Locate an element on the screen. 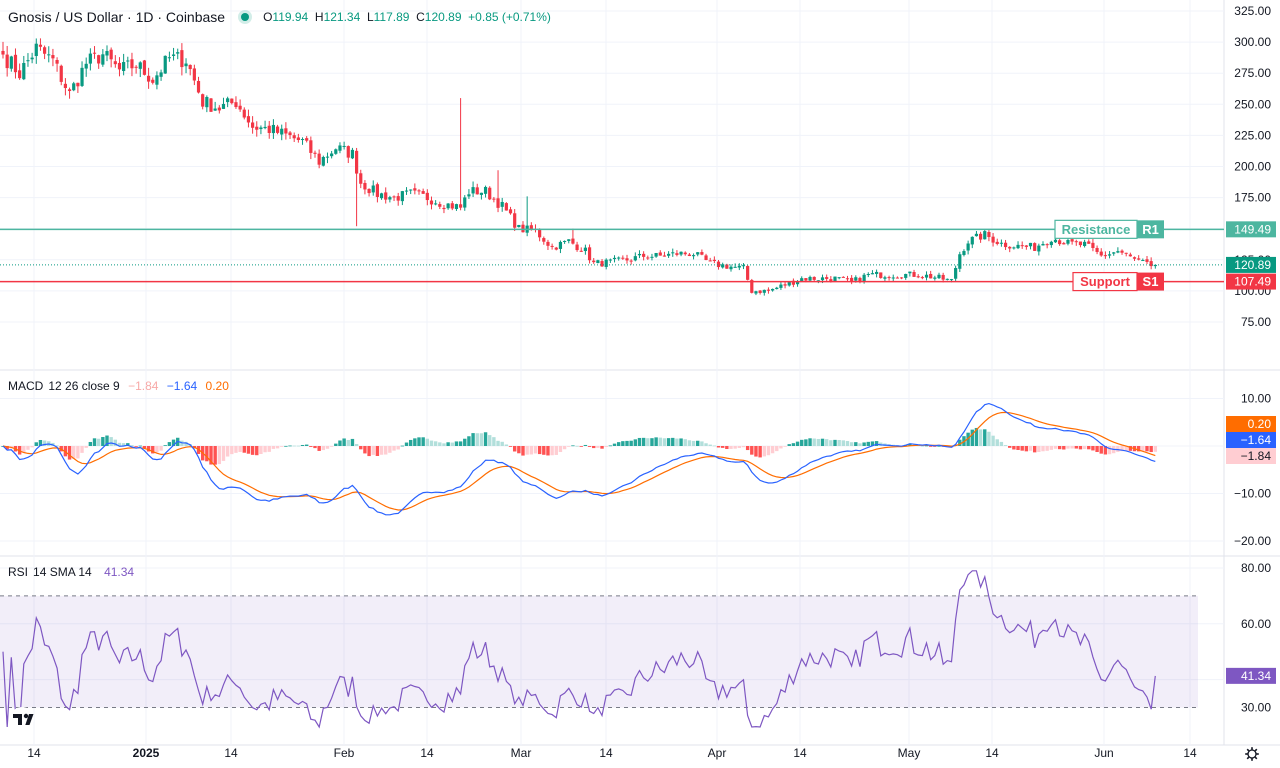  macd-signal-tag: 0.20 is located at coordinates (1260, 424).